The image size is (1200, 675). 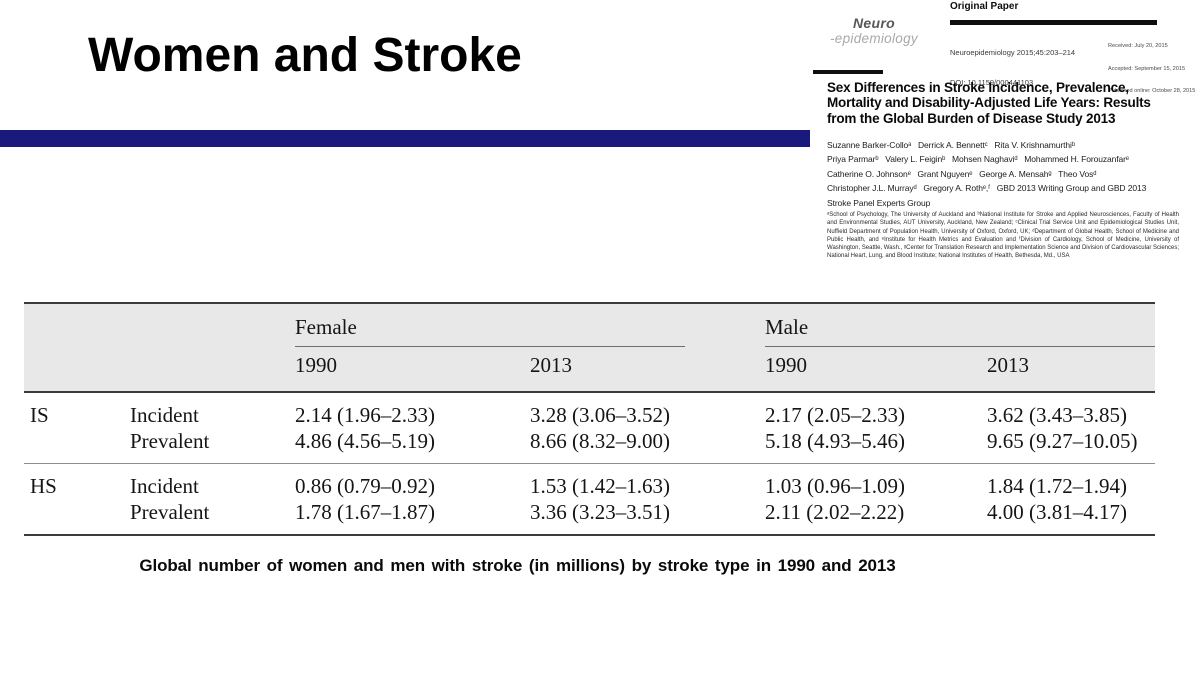 I want to click on value-cell: 4.00 (3.81–4.17), so click(x=1057, y=512).